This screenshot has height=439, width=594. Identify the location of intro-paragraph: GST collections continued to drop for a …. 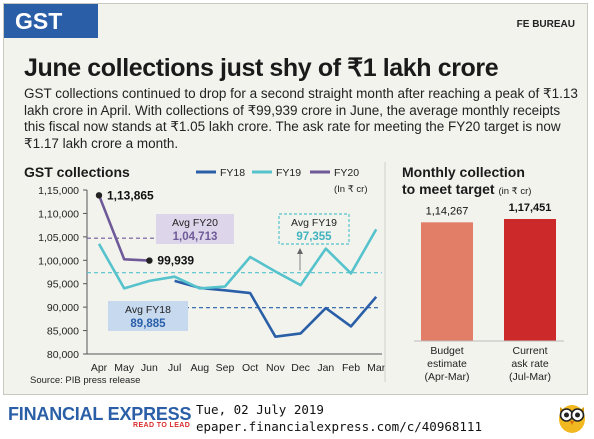
(301, 118).